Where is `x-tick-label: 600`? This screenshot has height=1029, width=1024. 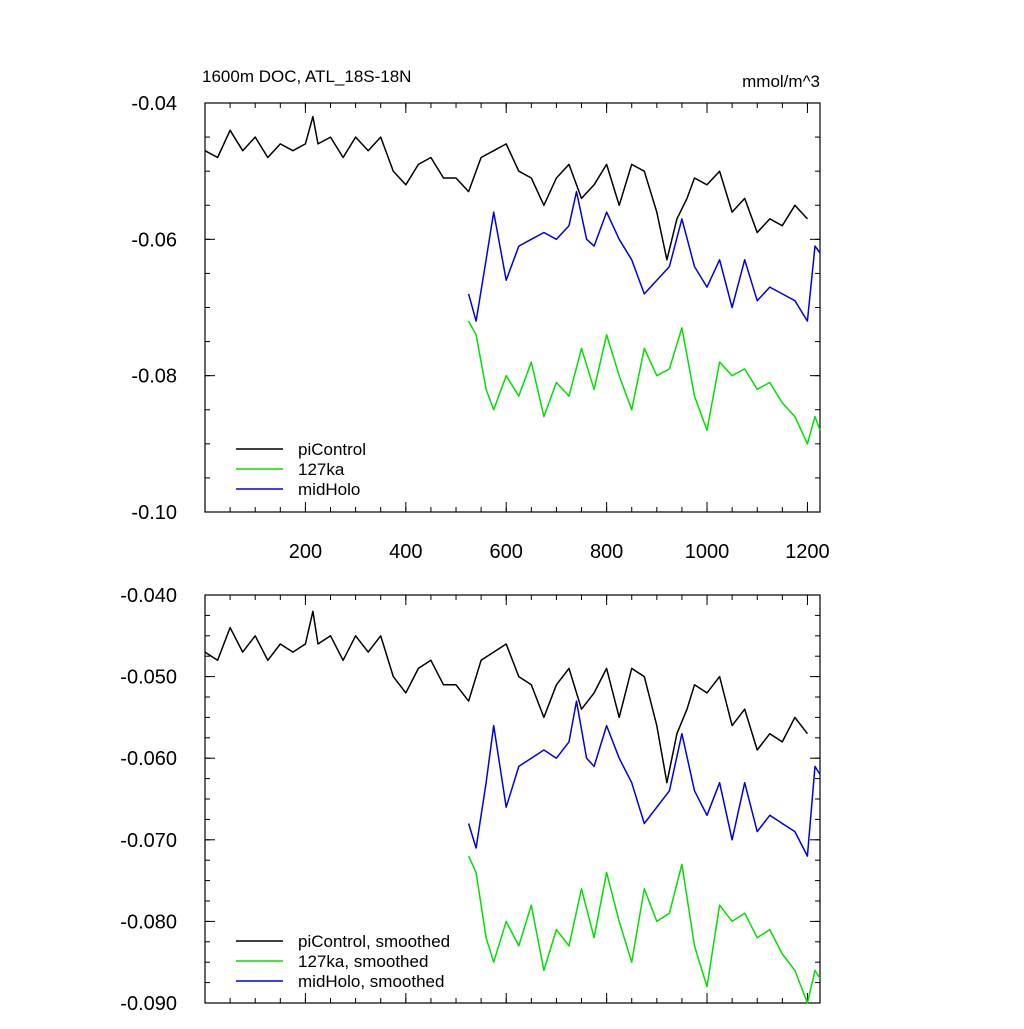
x-tick-label: 600 is located at coordinates (506, 552).